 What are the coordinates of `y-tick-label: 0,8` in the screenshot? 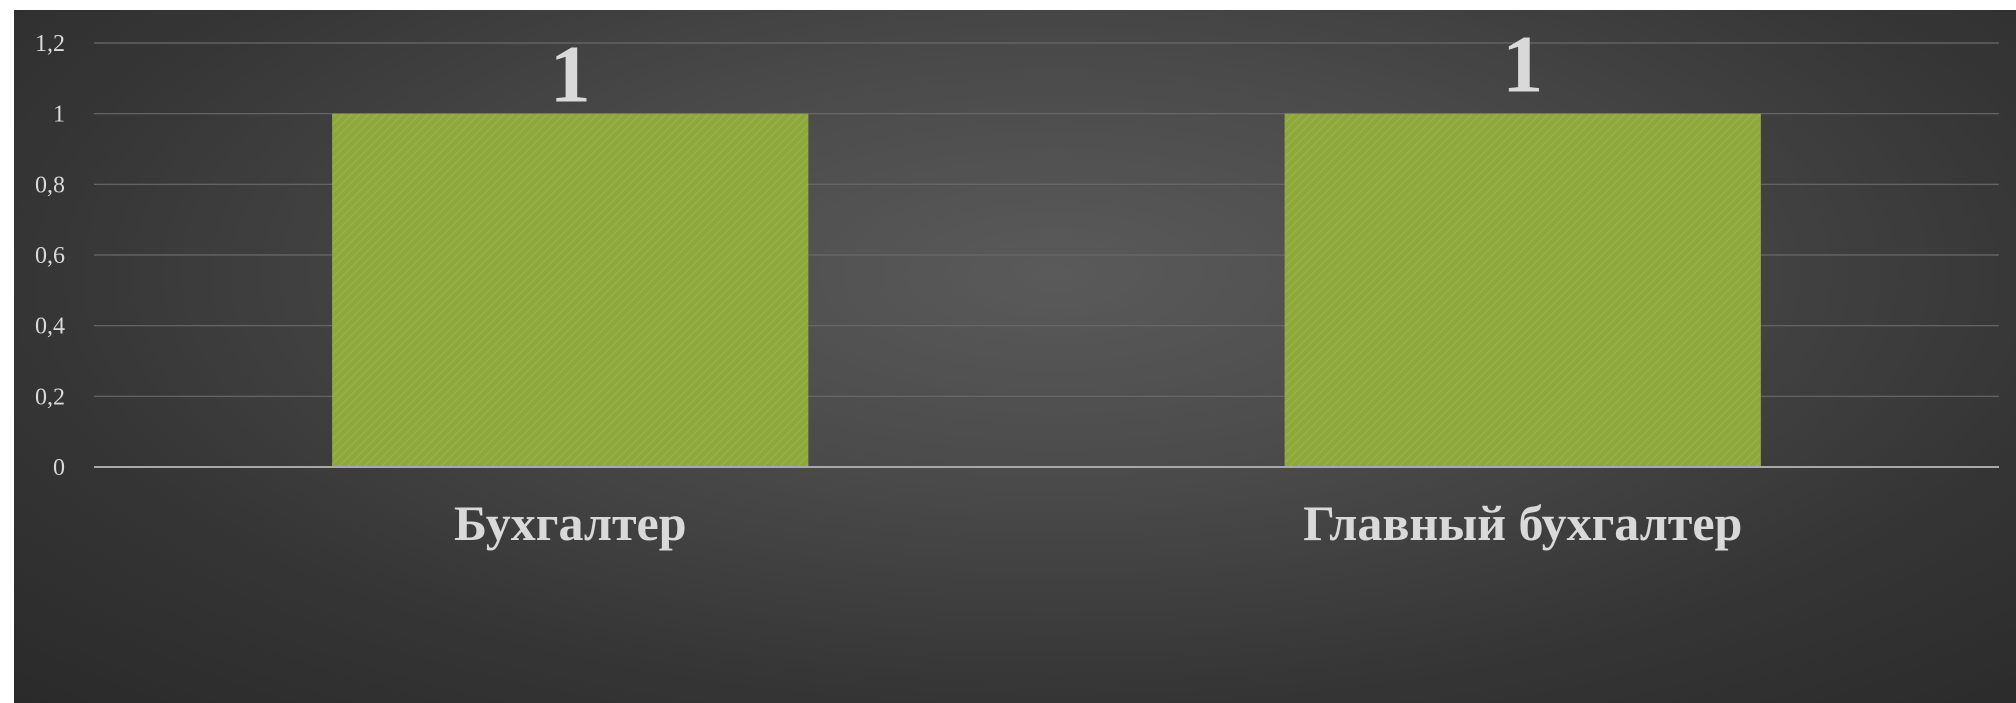 It's located at (50, 185).